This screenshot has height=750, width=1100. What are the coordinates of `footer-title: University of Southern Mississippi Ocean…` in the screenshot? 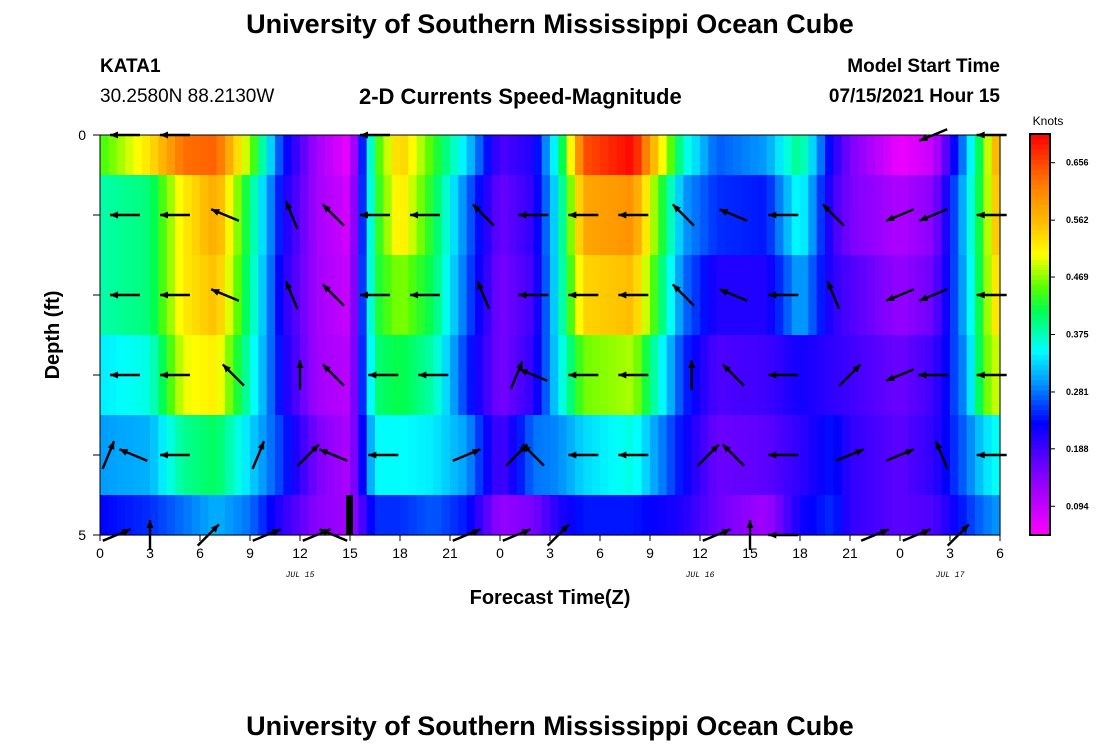 It's located at (550, 726).